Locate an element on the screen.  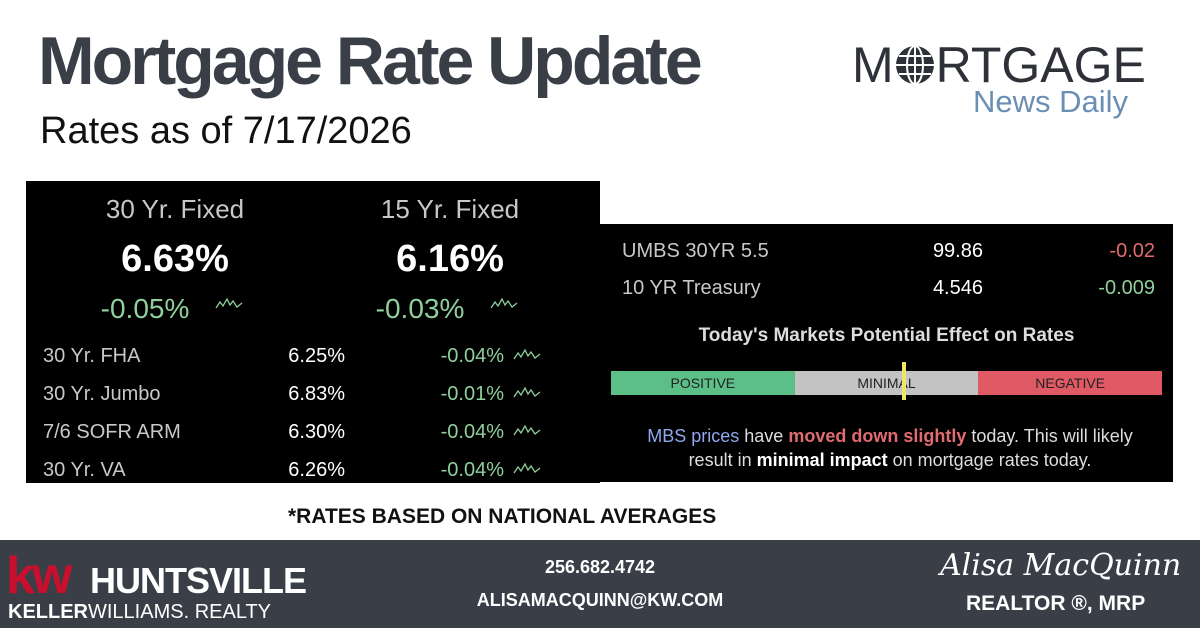
email: ALISAMACQUINN@KW.COM is located at coordinates (600, 600).